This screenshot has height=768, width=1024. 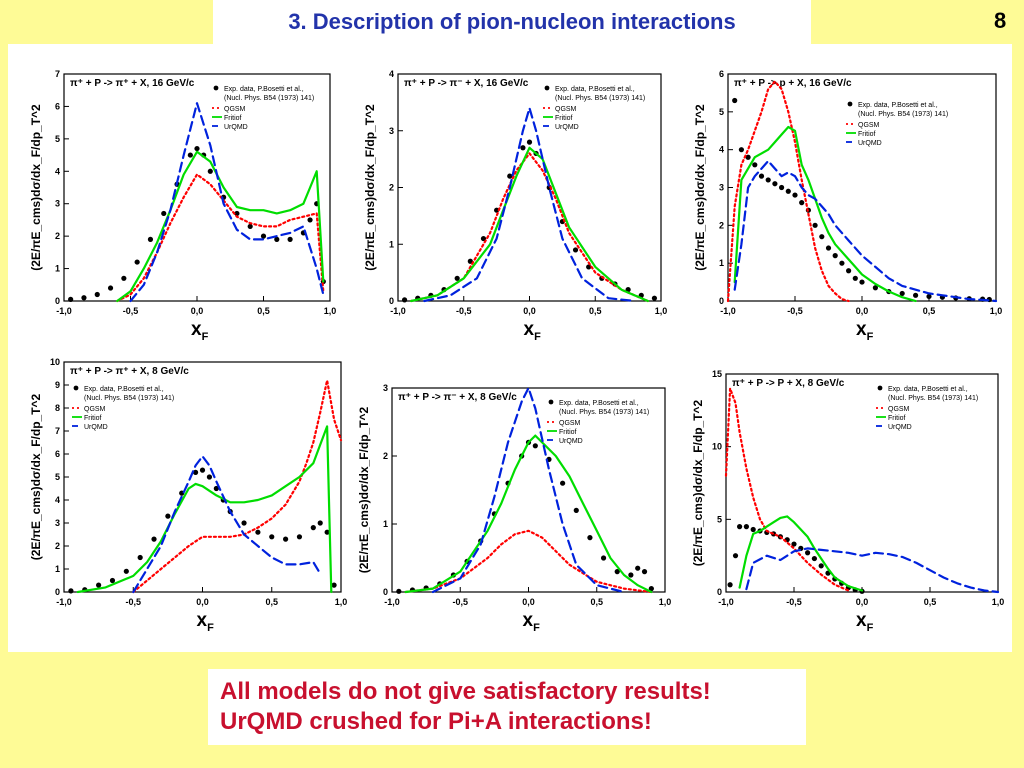 I want to click on y-tick-label: 2, so click(x=391, y=188).